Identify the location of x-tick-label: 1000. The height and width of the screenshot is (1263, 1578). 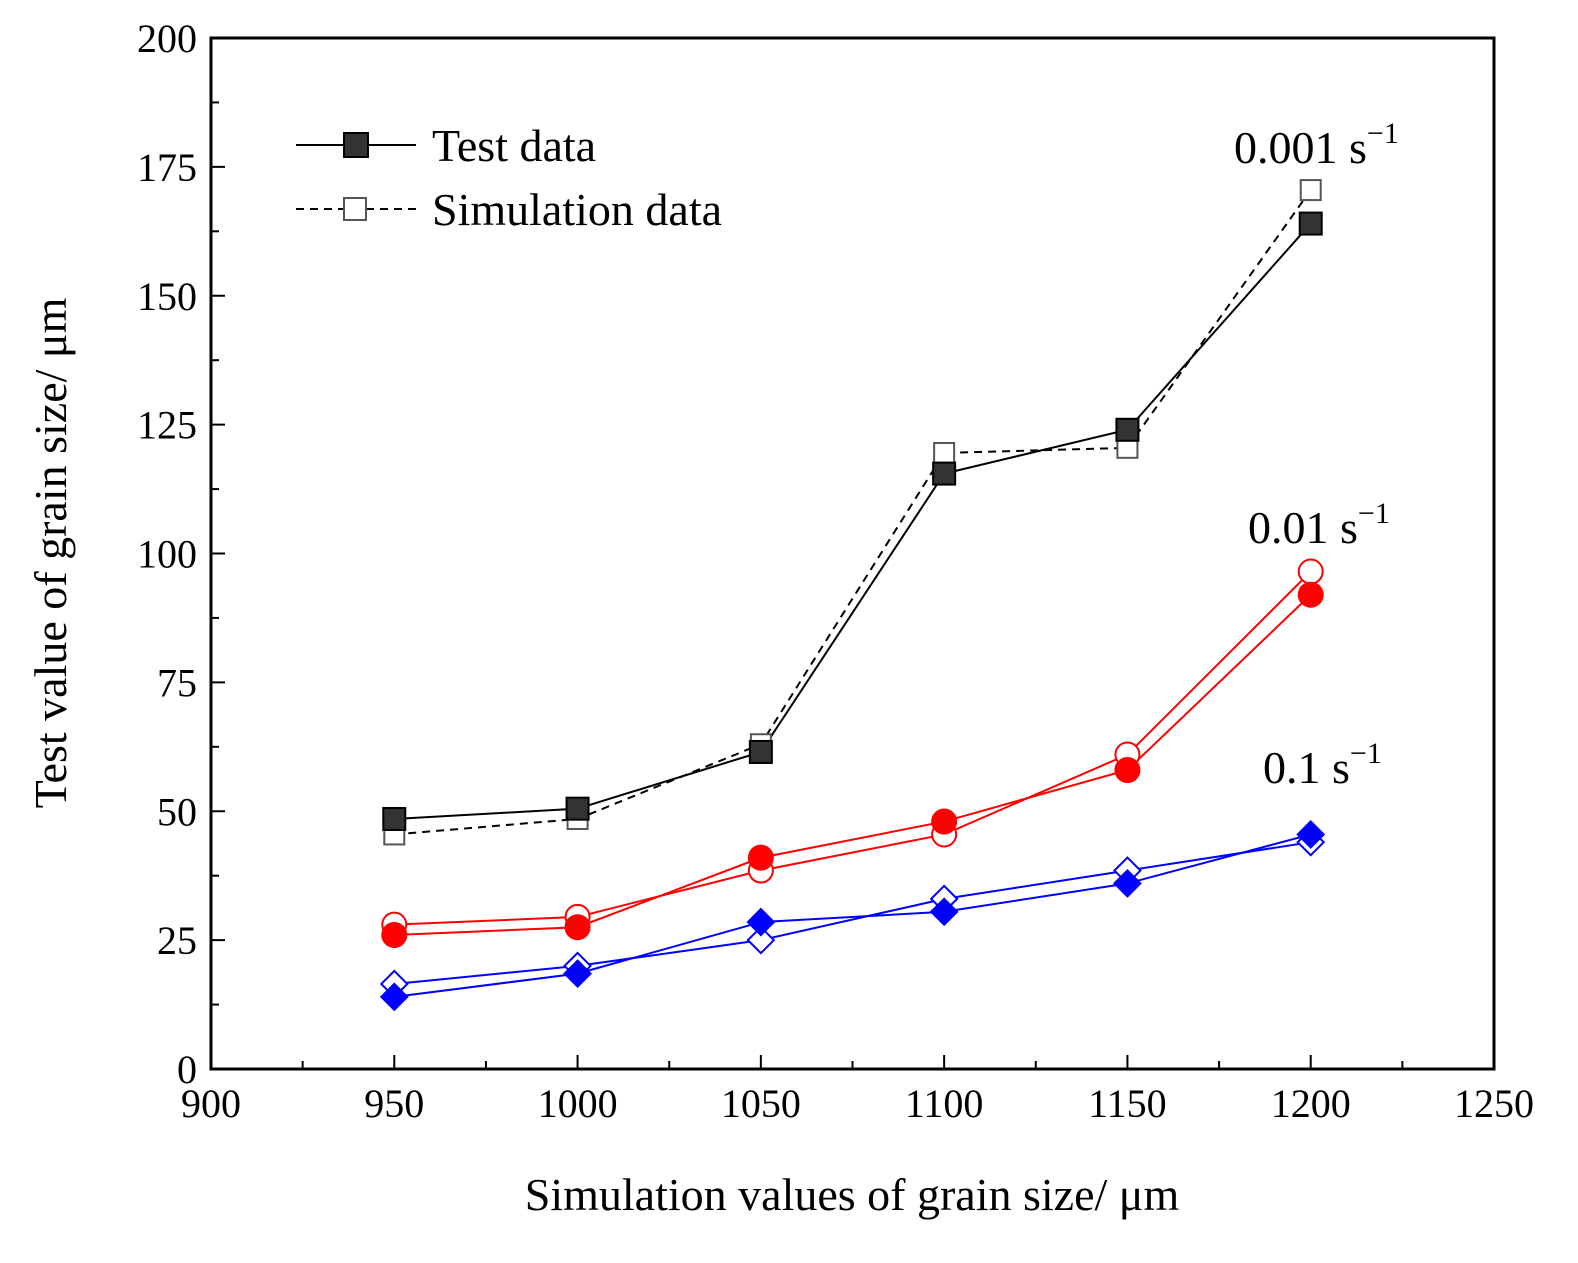
(578, 1103).